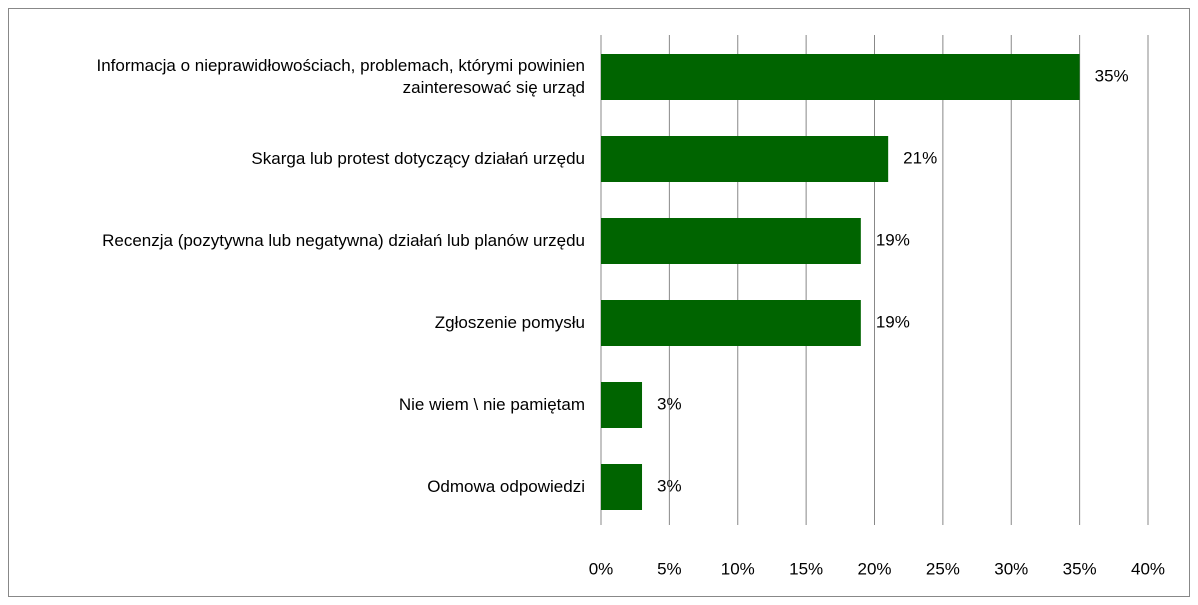 The width and height of the screenshot is (1198, 605). I want to click on x-tick-label: 0%, so click(601, 568).